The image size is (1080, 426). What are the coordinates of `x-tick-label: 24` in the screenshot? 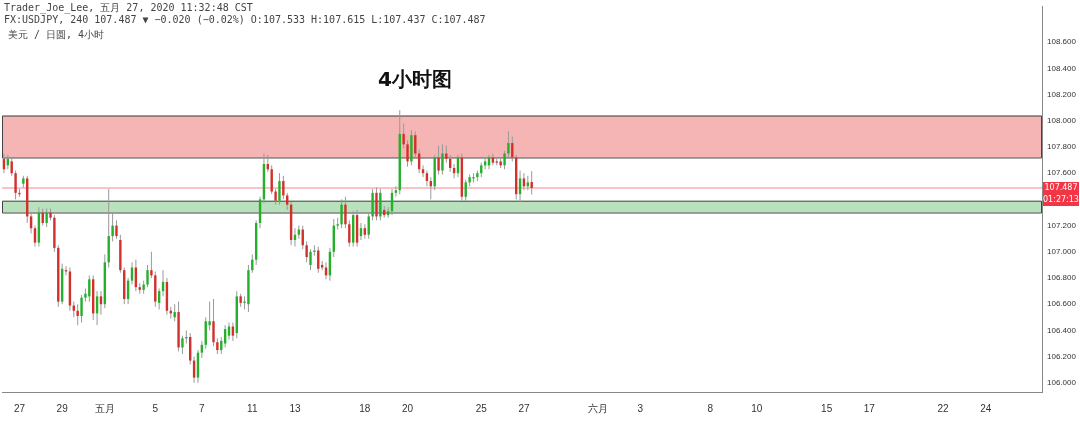 It's located at (986, 408).